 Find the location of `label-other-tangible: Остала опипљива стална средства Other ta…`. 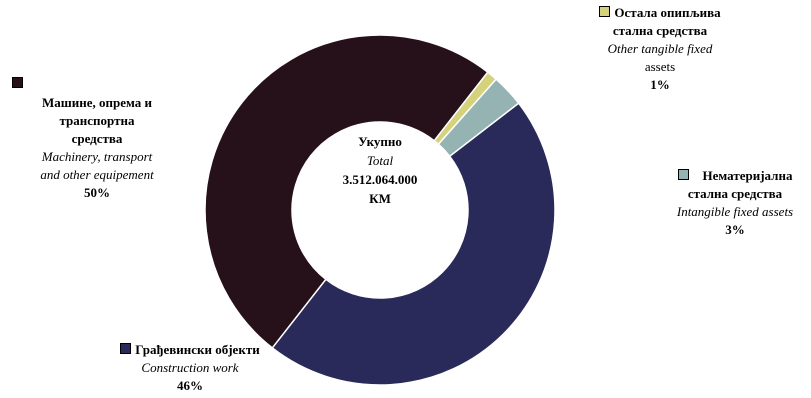

label-other-tangible: Остала опипљива стална средства Other ta… is located at coordinates (660, 49).